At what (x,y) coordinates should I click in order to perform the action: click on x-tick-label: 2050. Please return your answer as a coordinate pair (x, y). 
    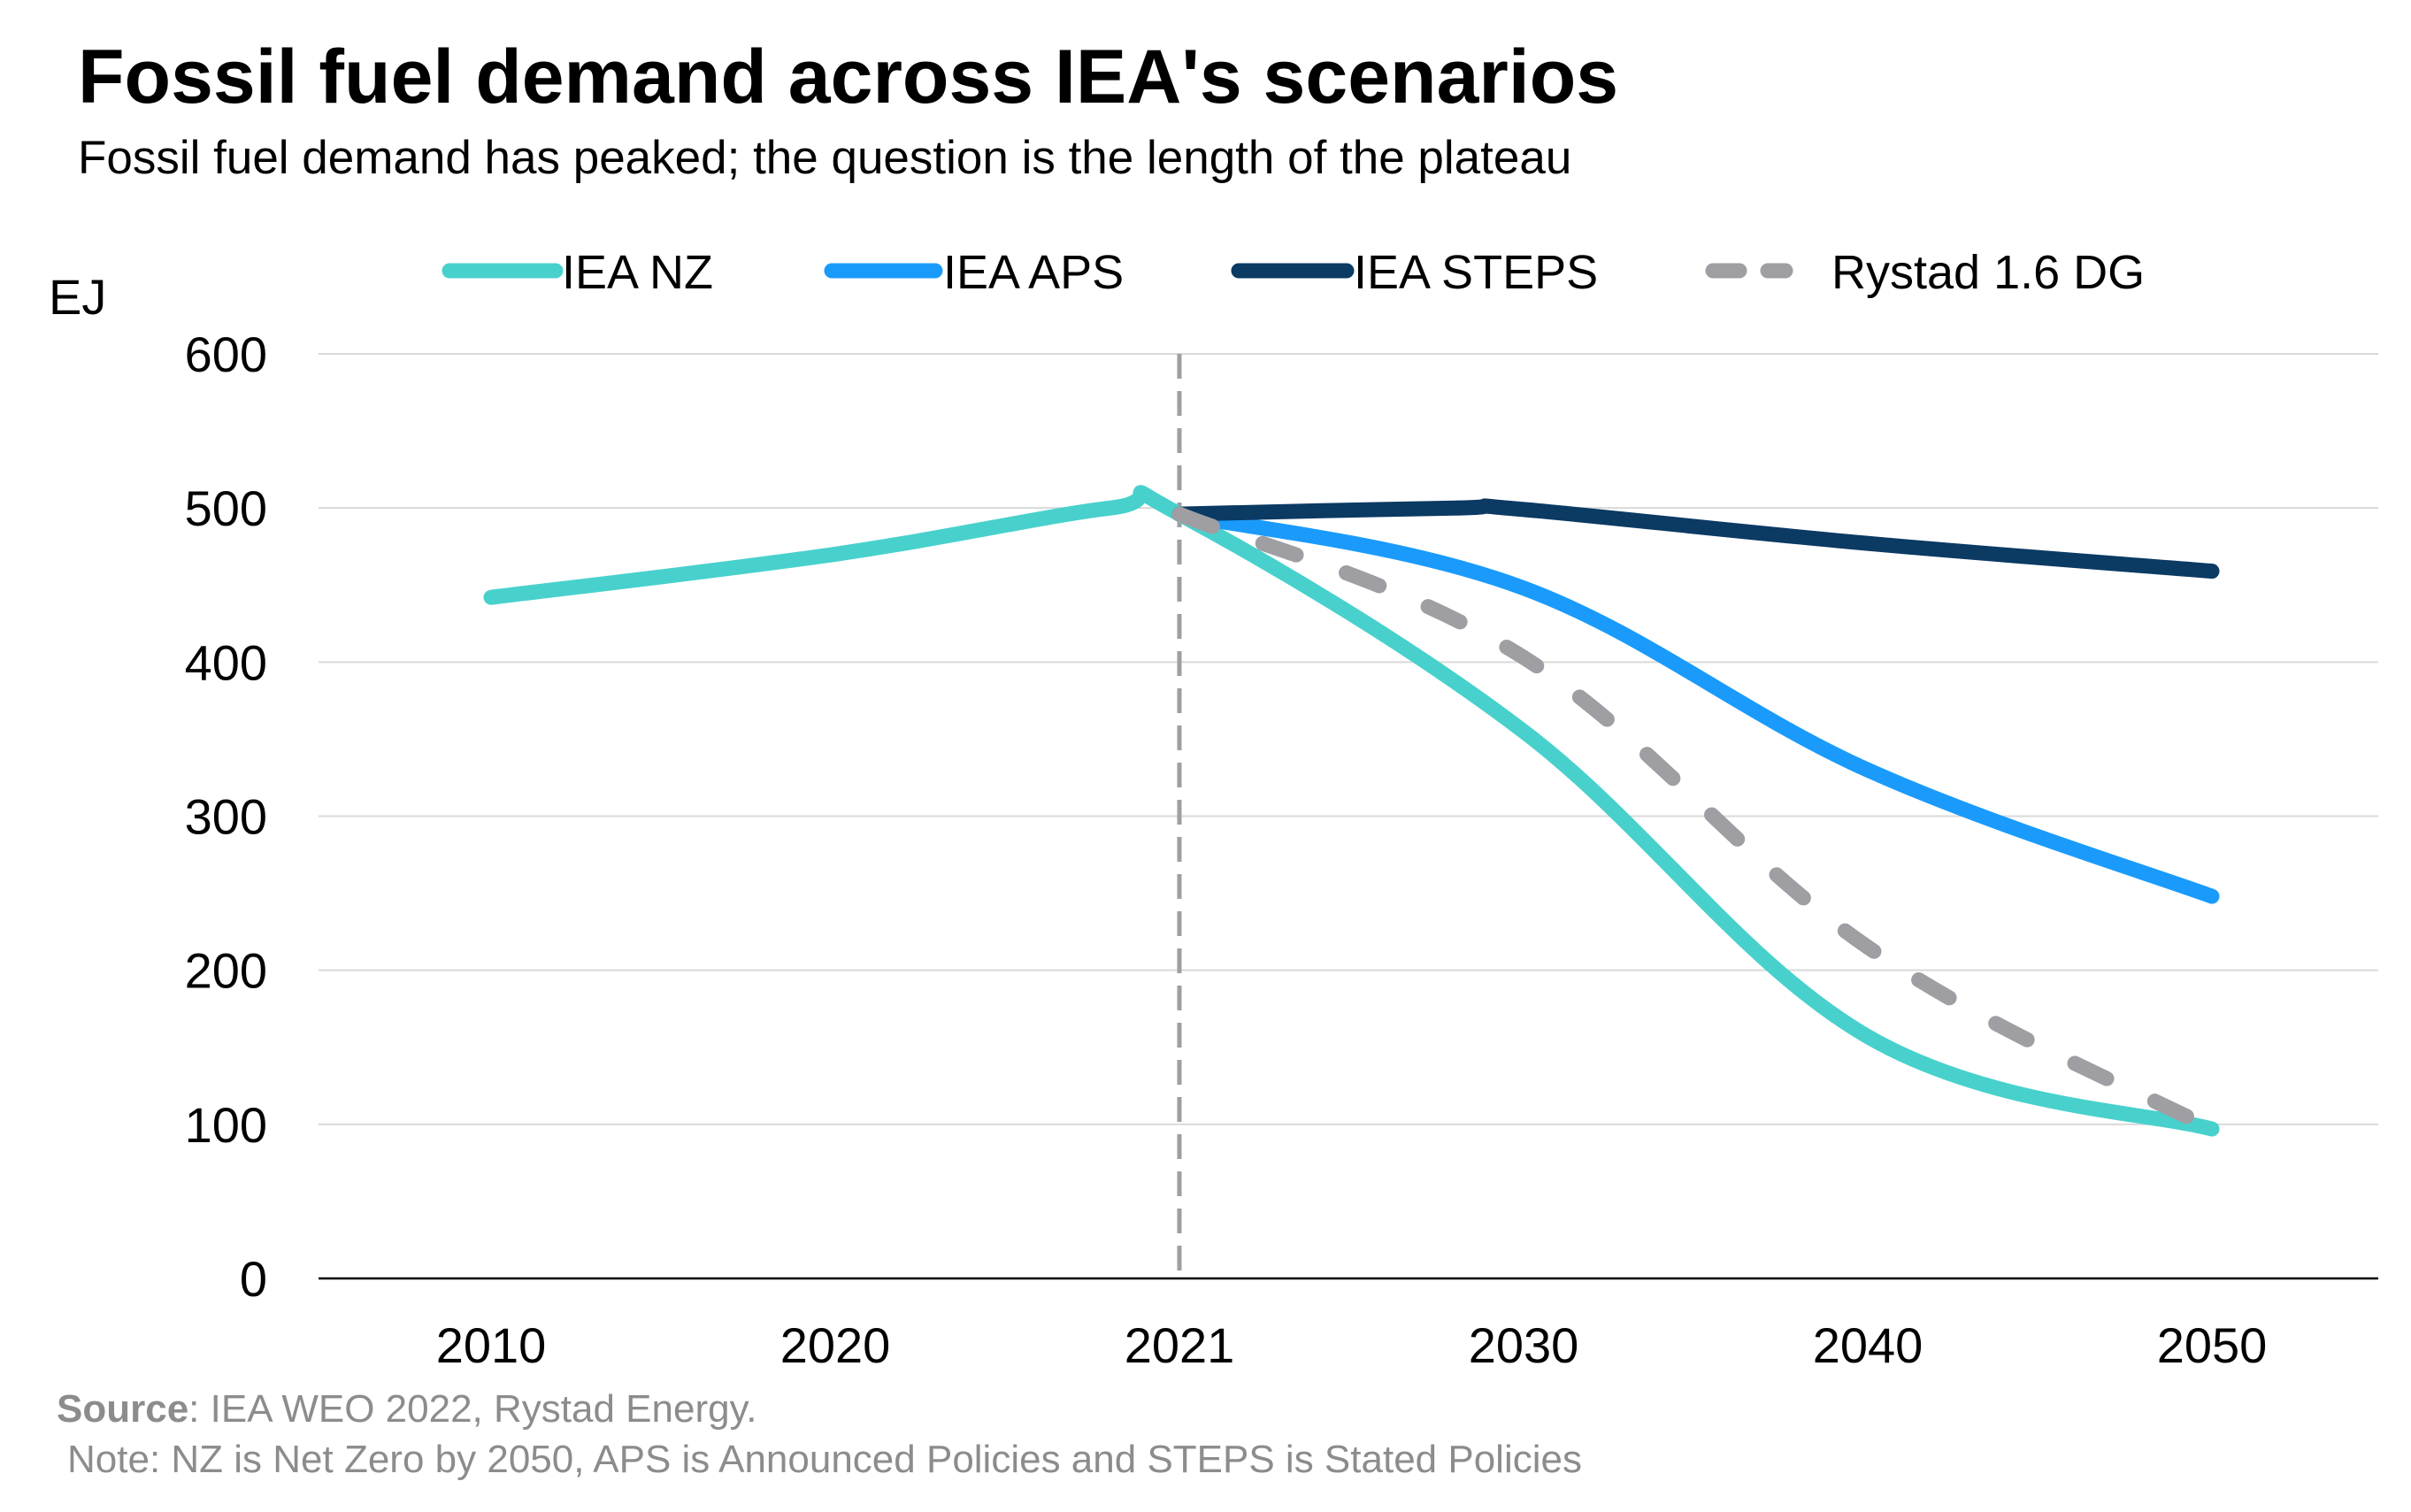
    Looking at the image, I should click on (2212, 1345).